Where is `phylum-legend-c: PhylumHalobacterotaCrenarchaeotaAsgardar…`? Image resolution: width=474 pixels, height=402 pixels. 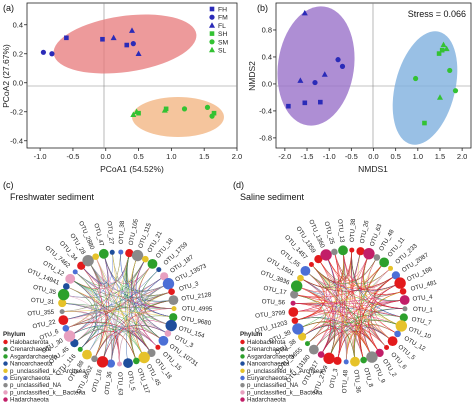 phylum-legend-c: PhylumHalobacterotaCrenarchaeotaAsgardar… is located at coordinates (44, 366).